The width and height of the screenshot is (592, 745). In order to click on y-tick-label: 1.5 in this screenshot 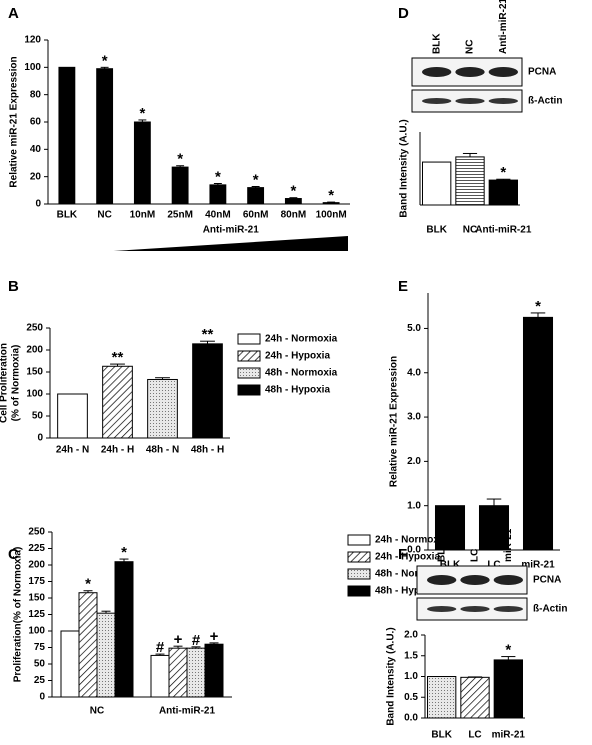, I will do `click(411, 655)`.